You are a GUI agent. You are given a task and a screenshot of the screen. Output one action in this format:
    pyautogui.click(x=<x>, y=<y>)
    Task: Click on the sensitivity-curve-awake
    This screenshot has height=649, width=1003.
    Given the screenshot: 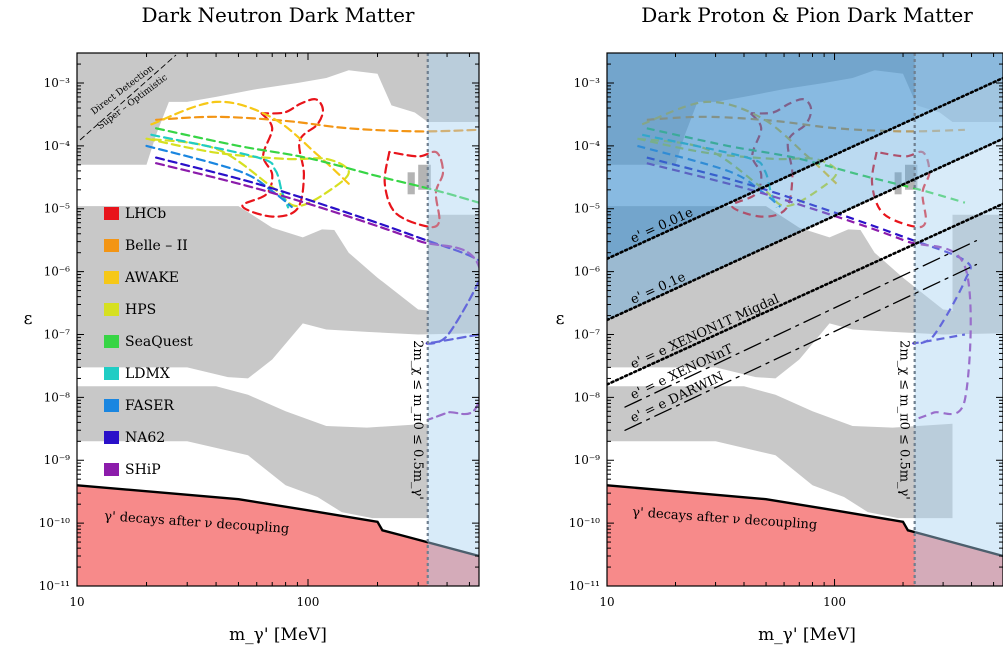 What is the action you would take?
    pyautogui.click(x=250, y=142)
    